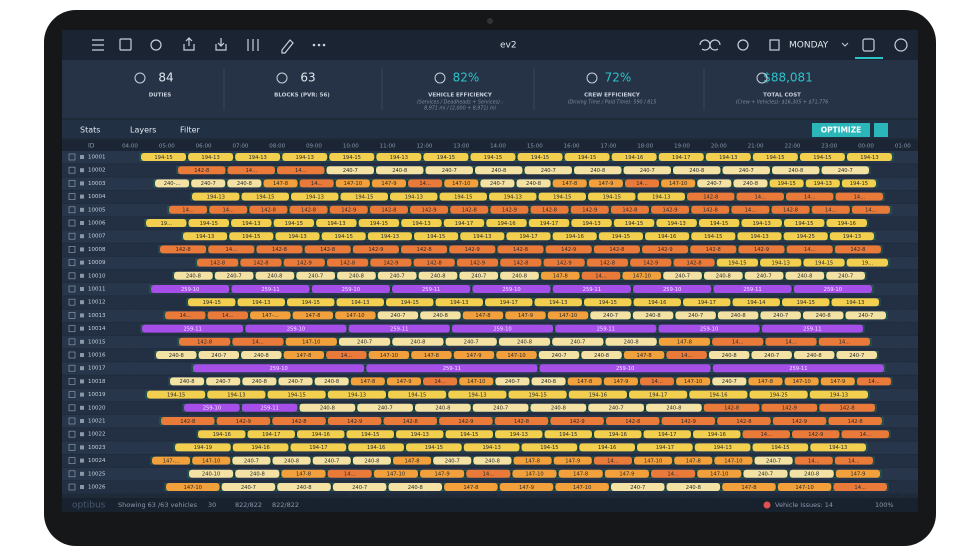  I want to click on open-icon, so click(125, 44).